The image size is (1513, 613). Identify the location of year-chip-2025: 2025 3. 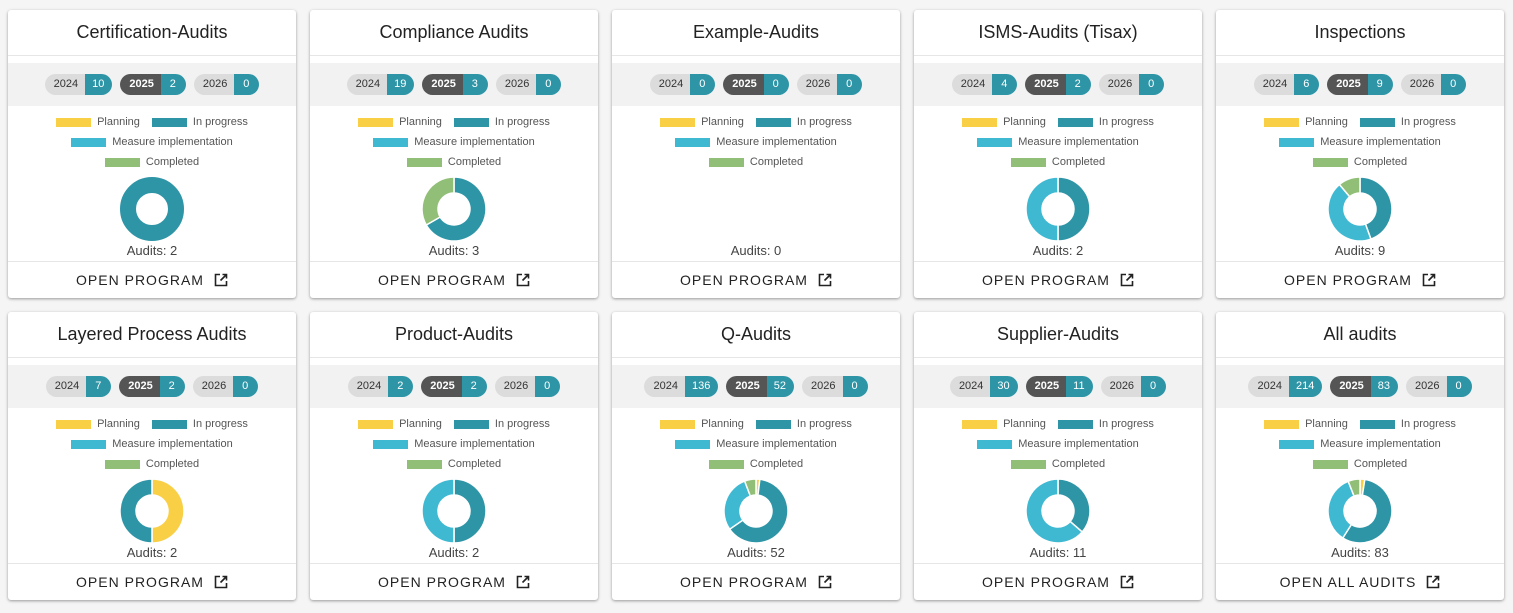
(455, 84).